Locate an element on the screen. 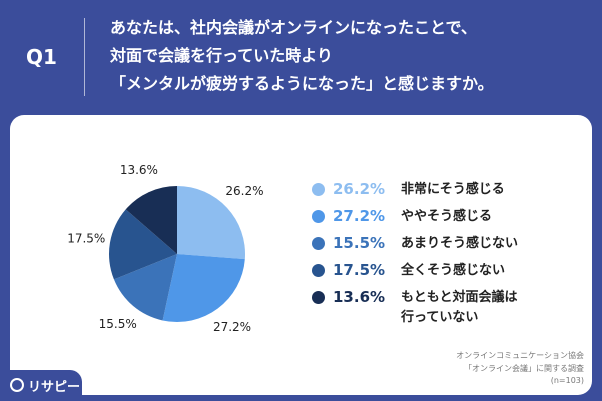  question-label: Q1 is located at coordinates (41, 57).